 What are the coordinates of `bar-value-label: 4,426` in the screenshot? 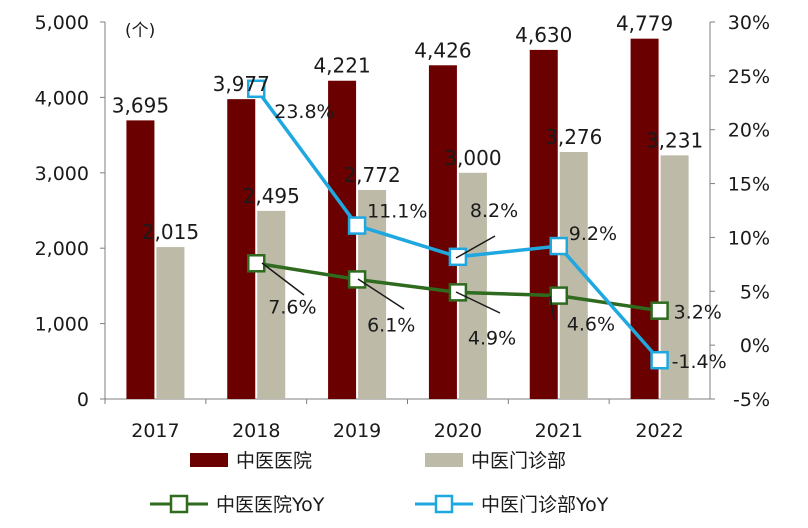 It's located at (442, 50).